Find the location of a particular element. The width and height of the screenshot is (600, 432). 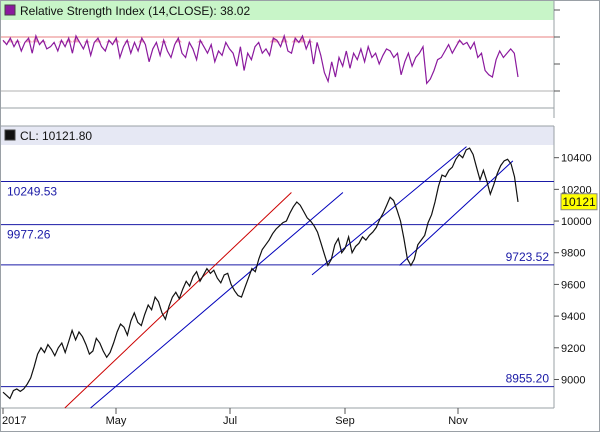

level-label: 10249.53 is located at coordinates (32, 192).